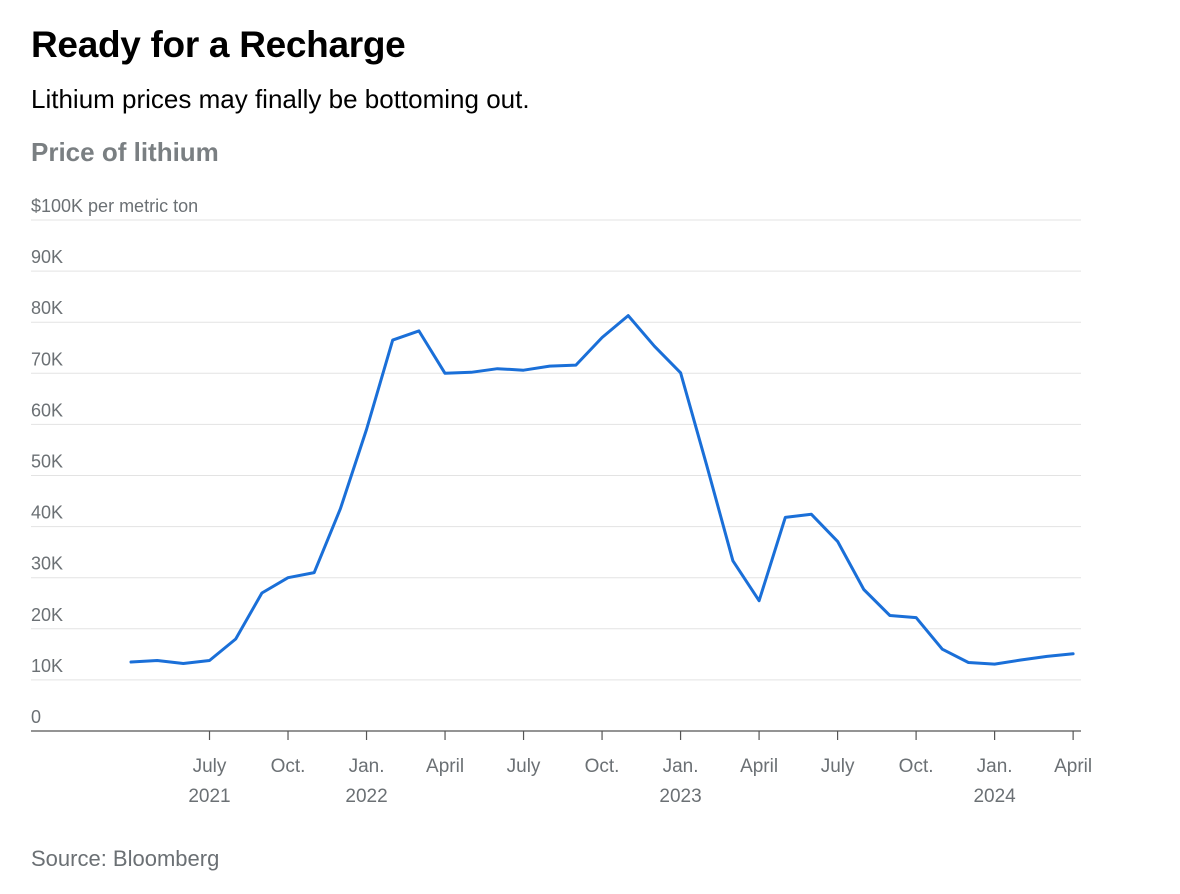  What do you see at coordinates (218, 44) in the screenshot?
I see `chart-title-heading: Ready for a Recharge` at bounding box center [218, 44].